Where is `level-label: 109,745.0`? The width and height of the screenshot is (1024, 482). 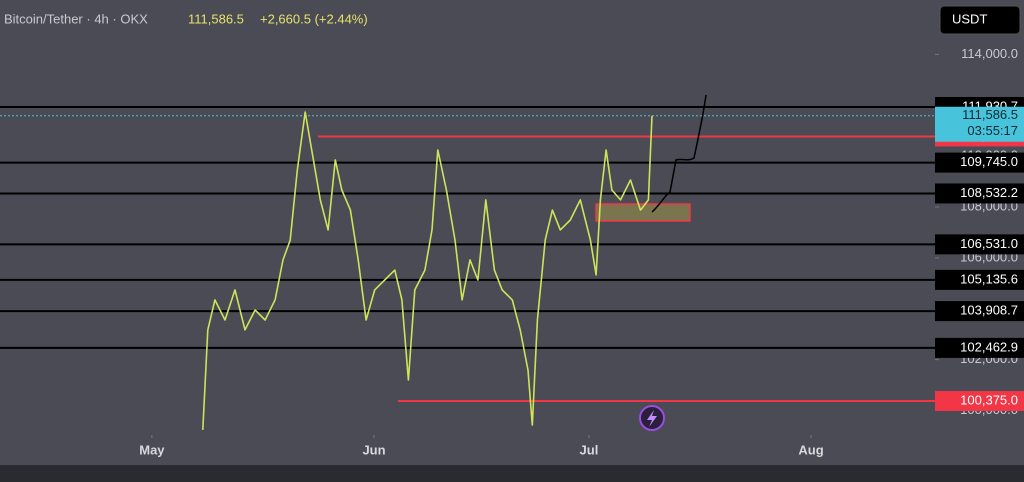
level-label: 109,745.0 is located at coordinates (989, 161).